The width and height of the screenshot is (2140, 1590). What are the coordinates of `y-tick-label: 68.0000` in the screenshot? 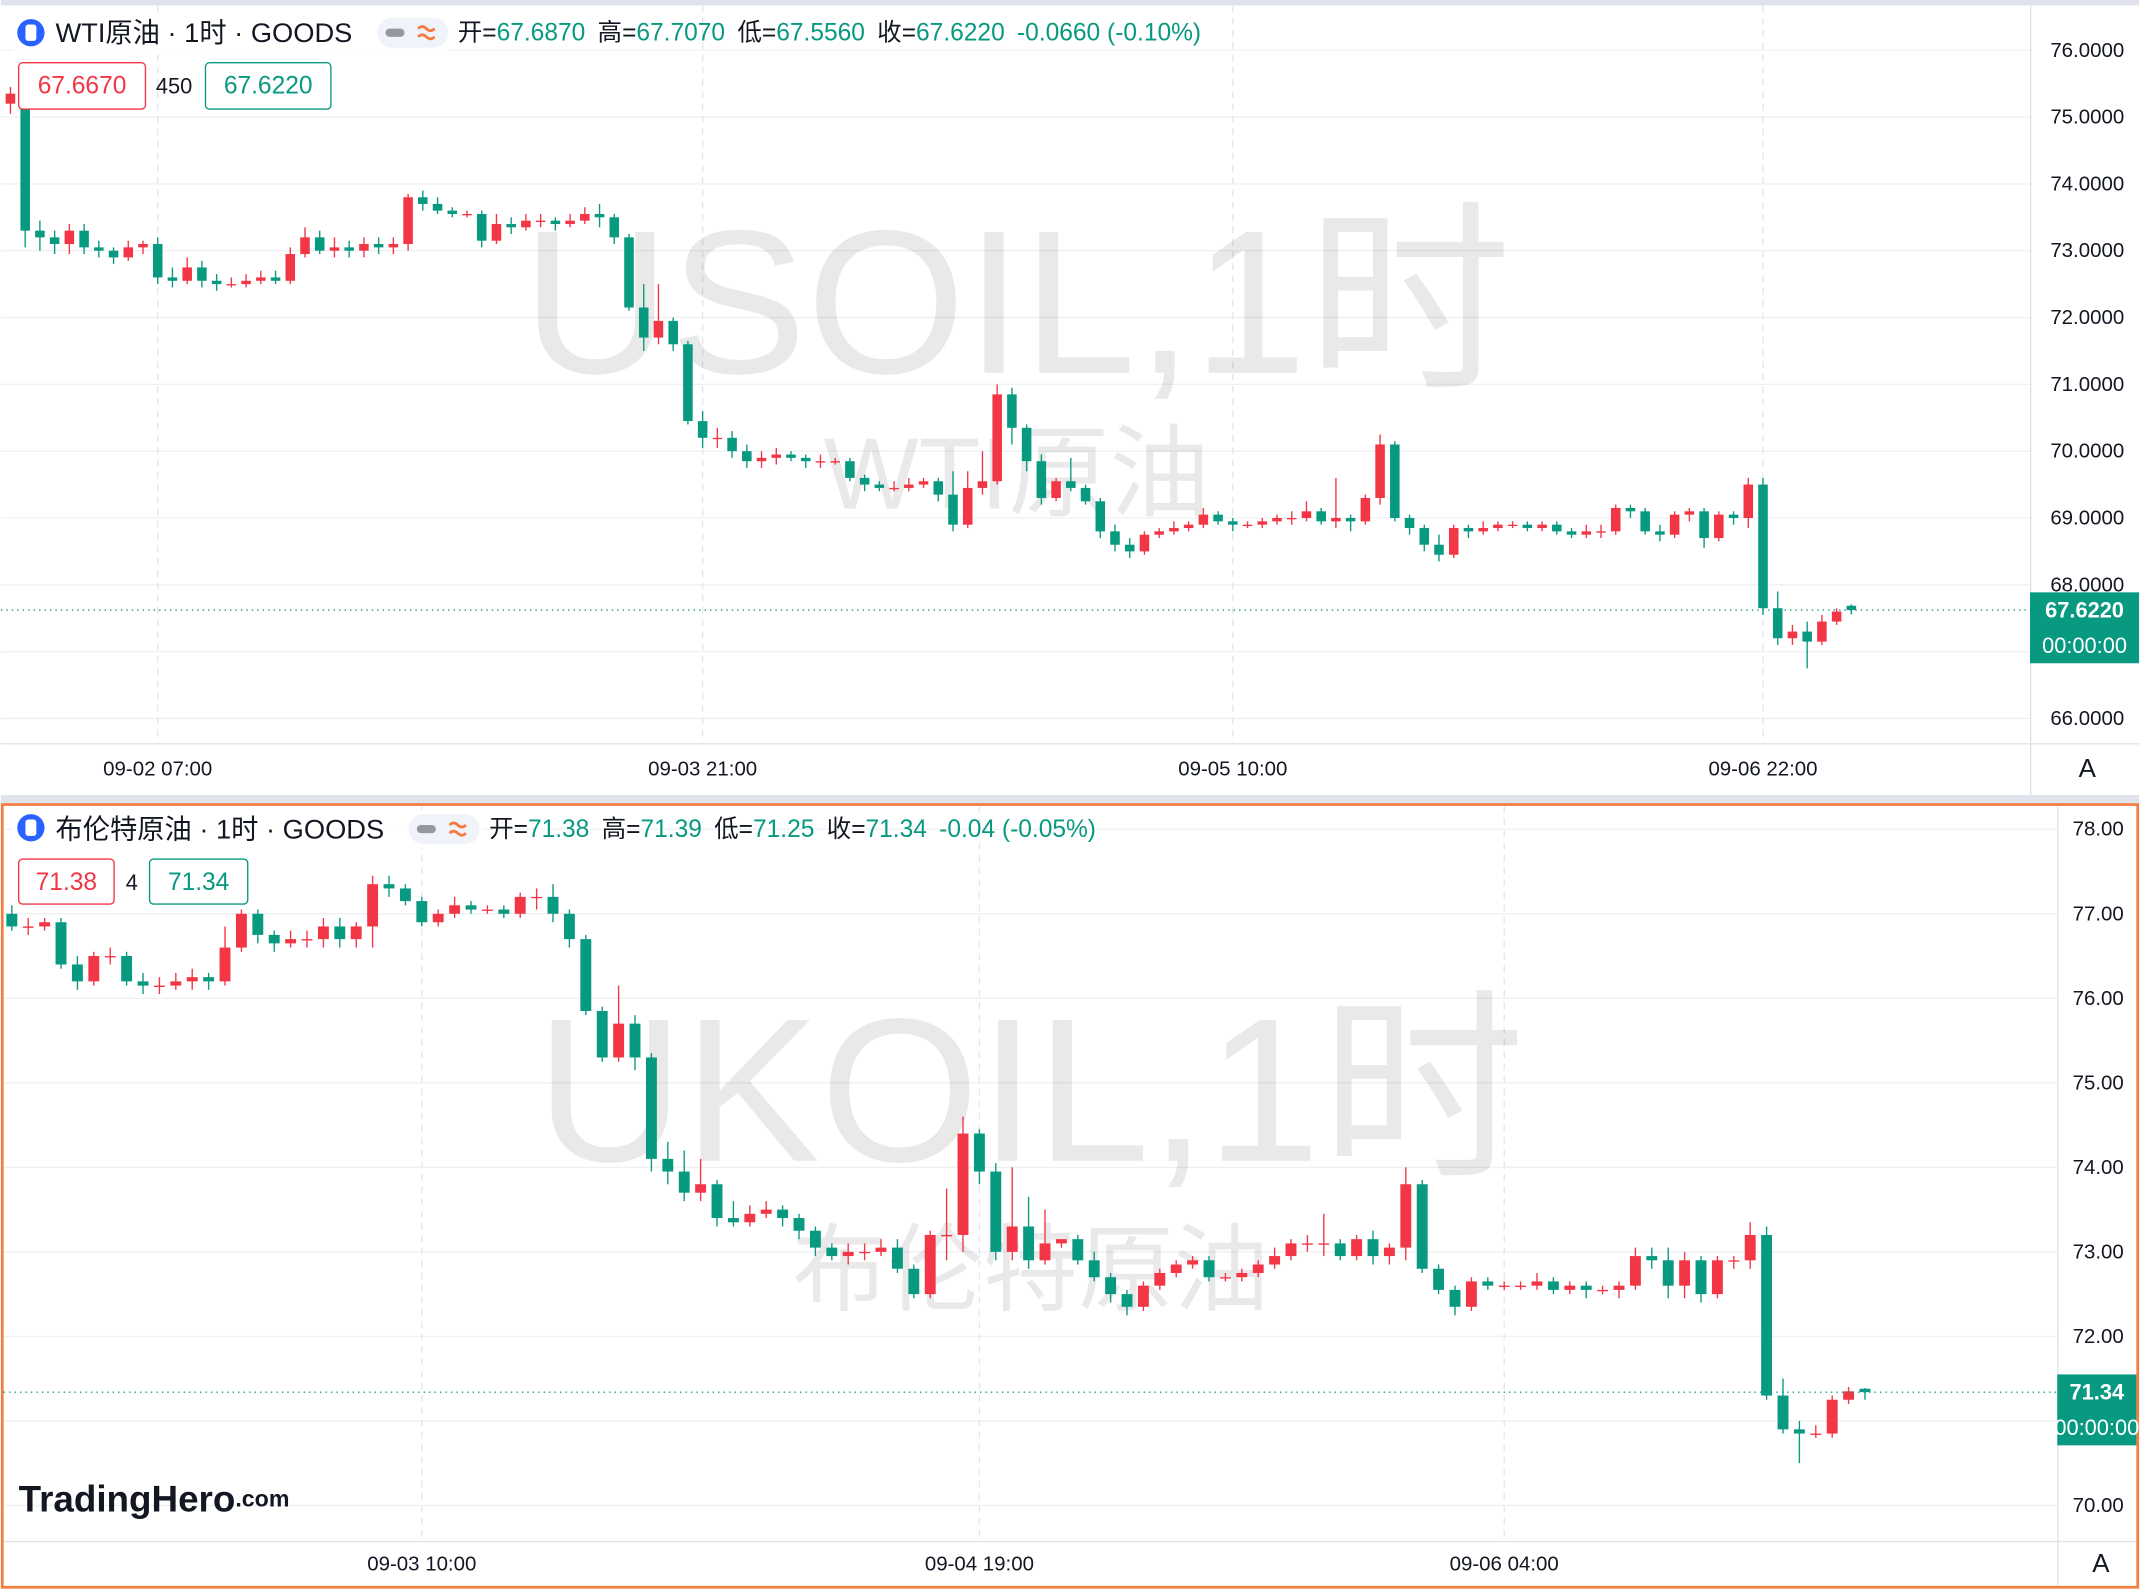 It's located at (2087, 584).